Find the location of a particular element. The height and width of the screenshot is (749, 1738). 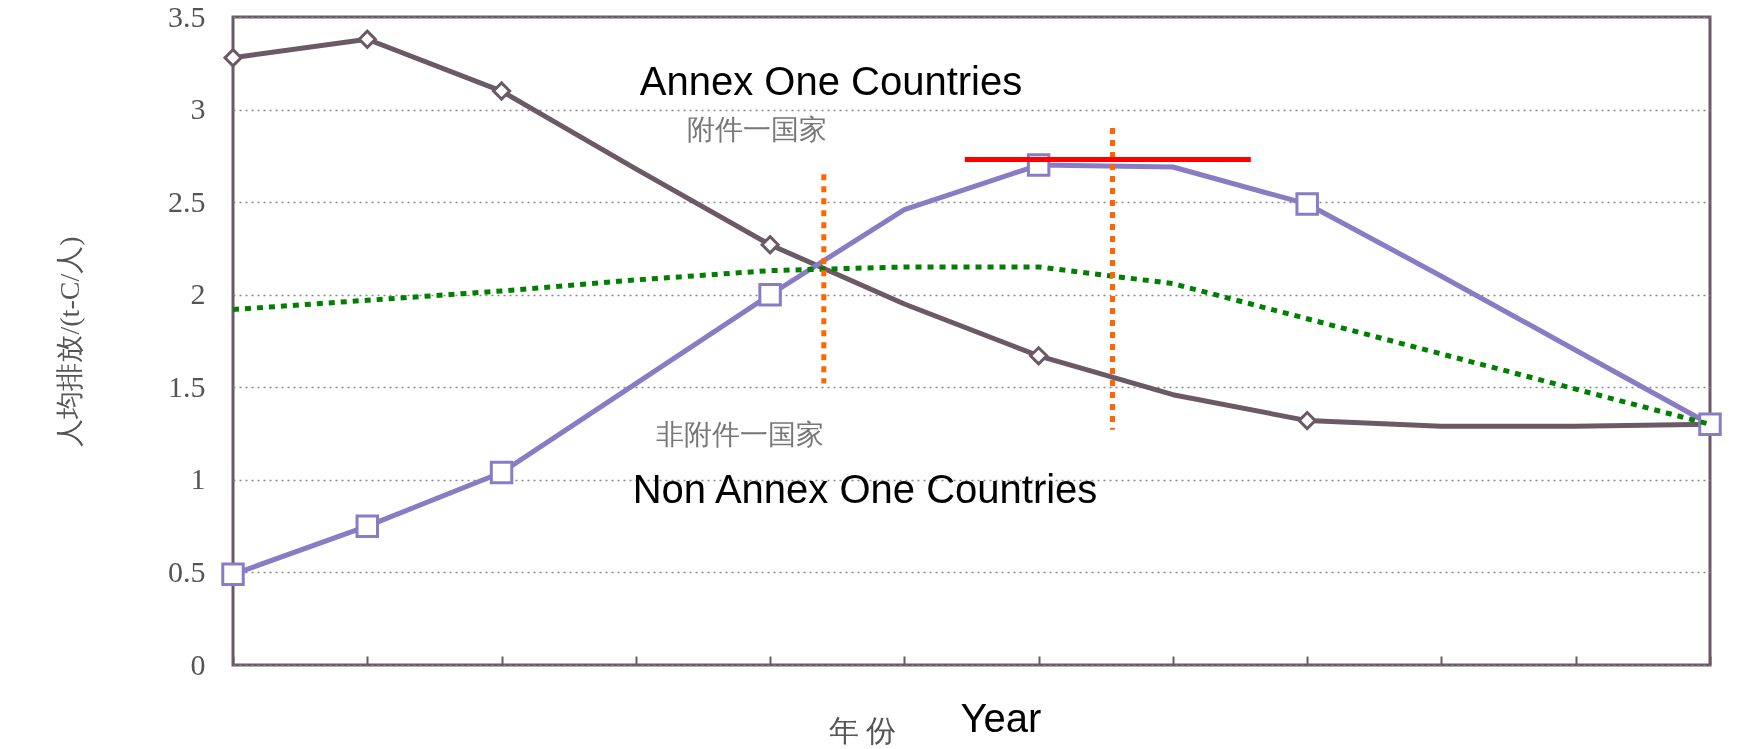

y-tick-label: 1 is located at coordinates (198, 479).